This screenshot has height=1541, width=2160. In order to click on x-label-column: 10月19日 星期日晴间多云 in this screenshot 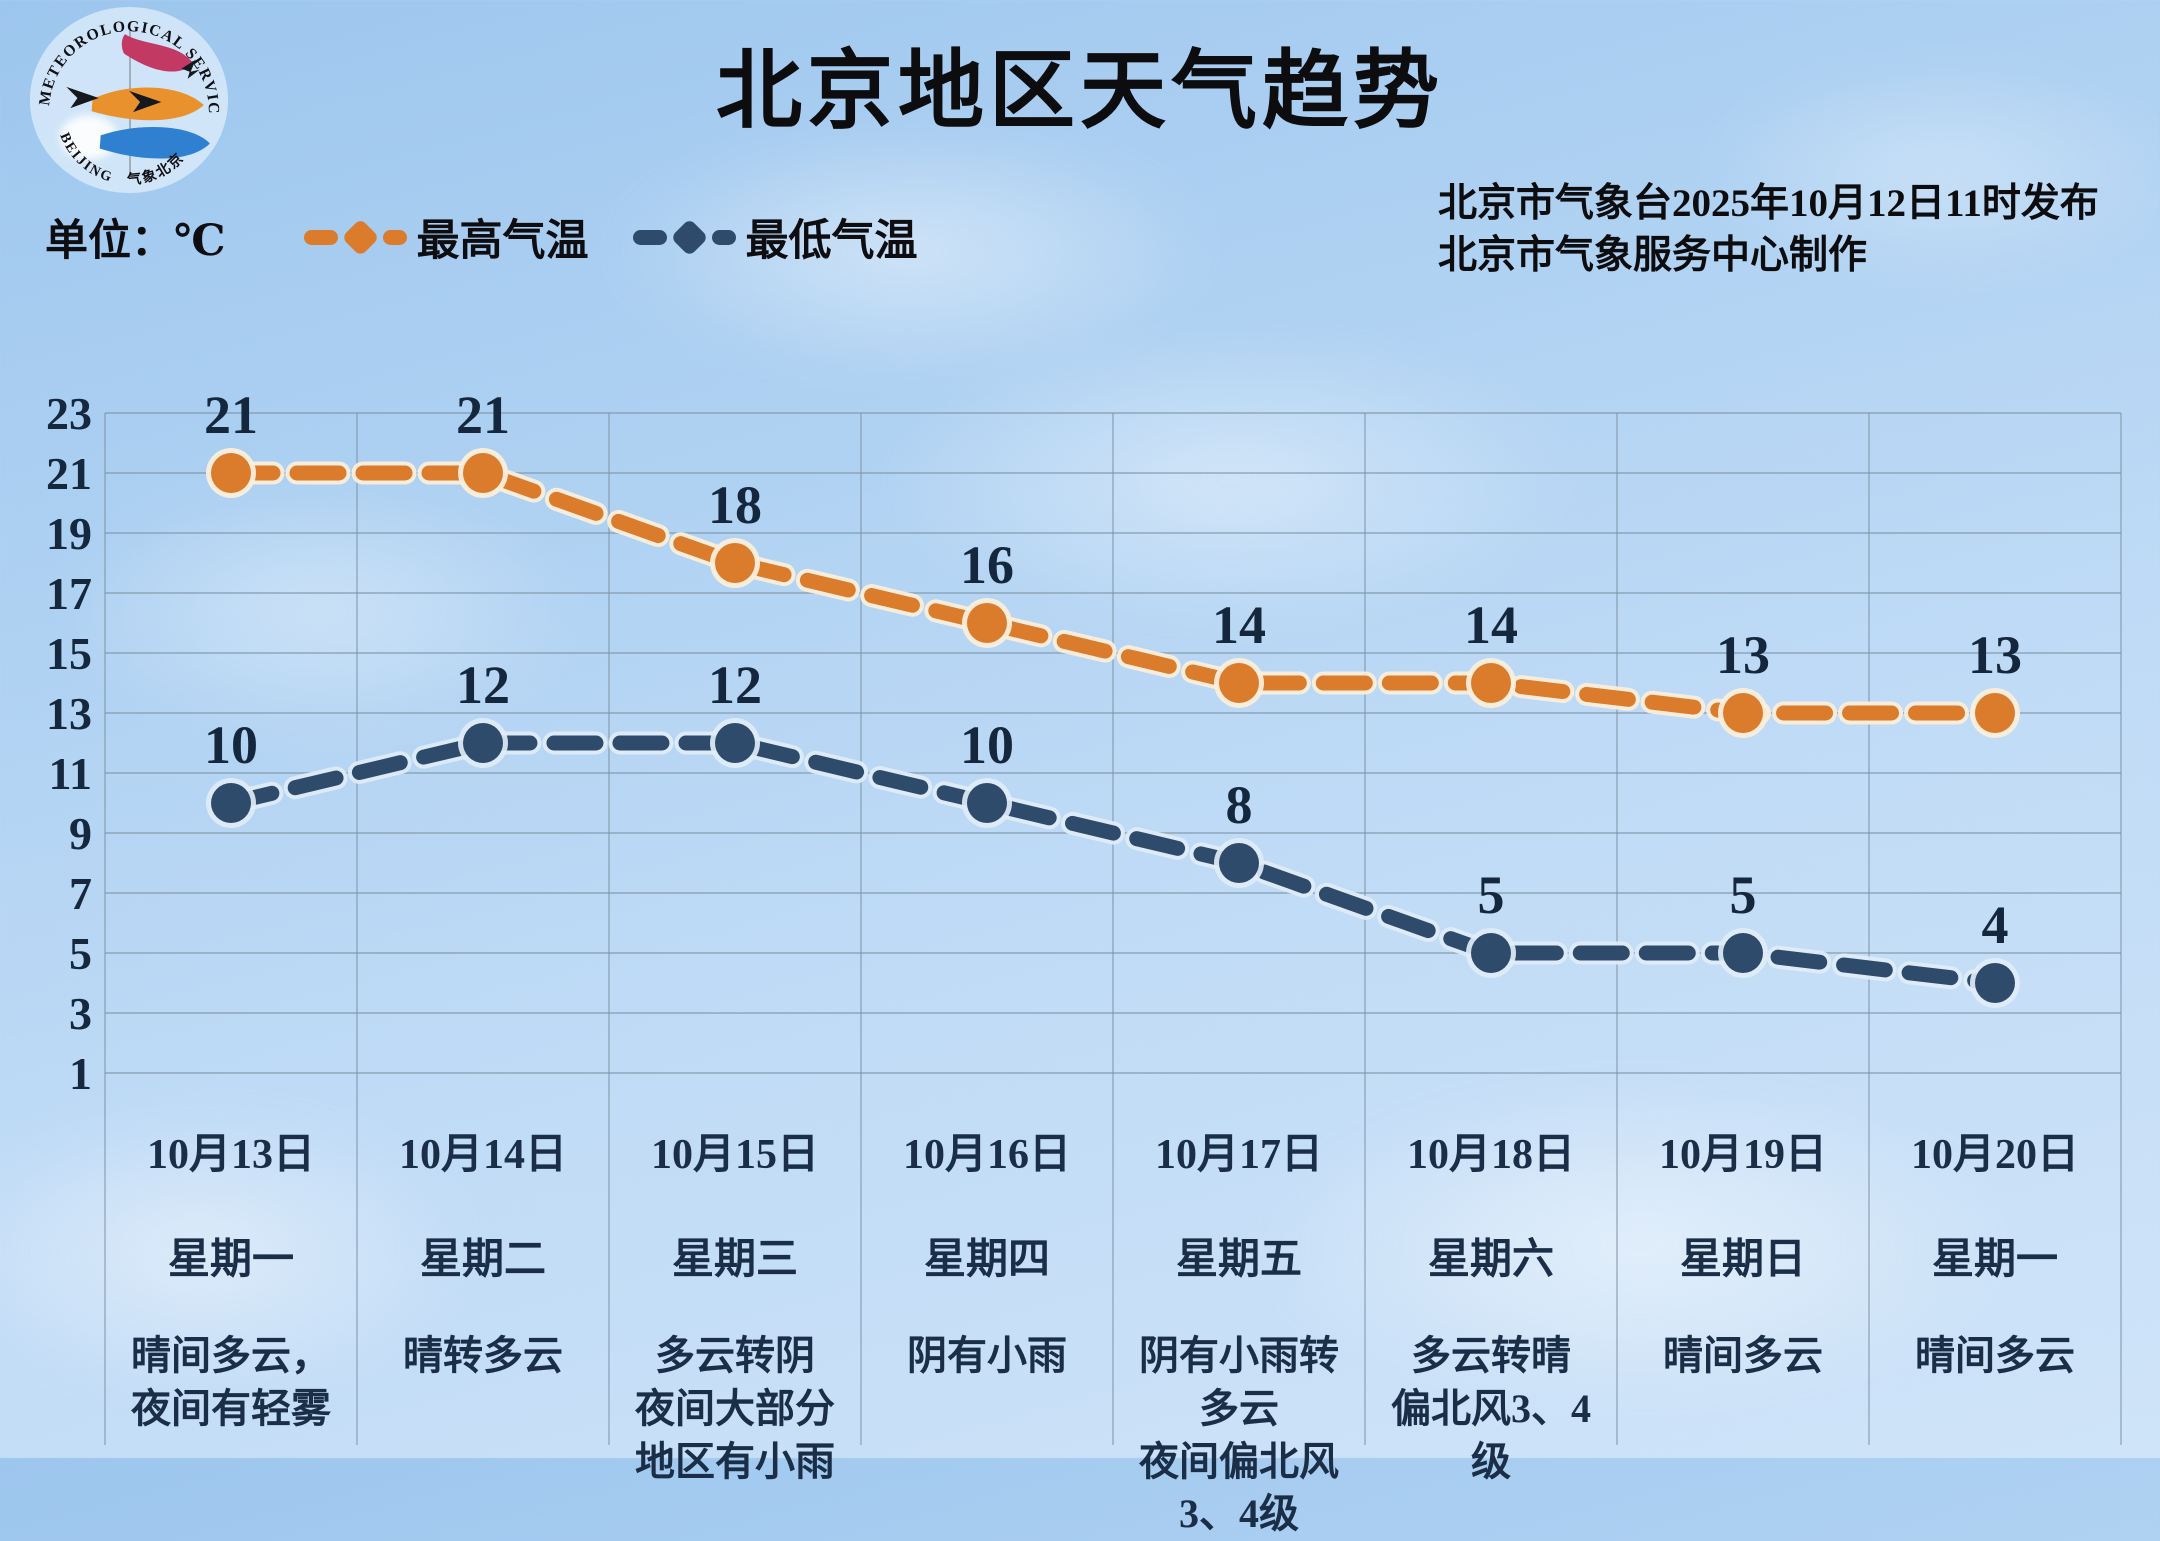, I will do `click(1743, 1316)`.